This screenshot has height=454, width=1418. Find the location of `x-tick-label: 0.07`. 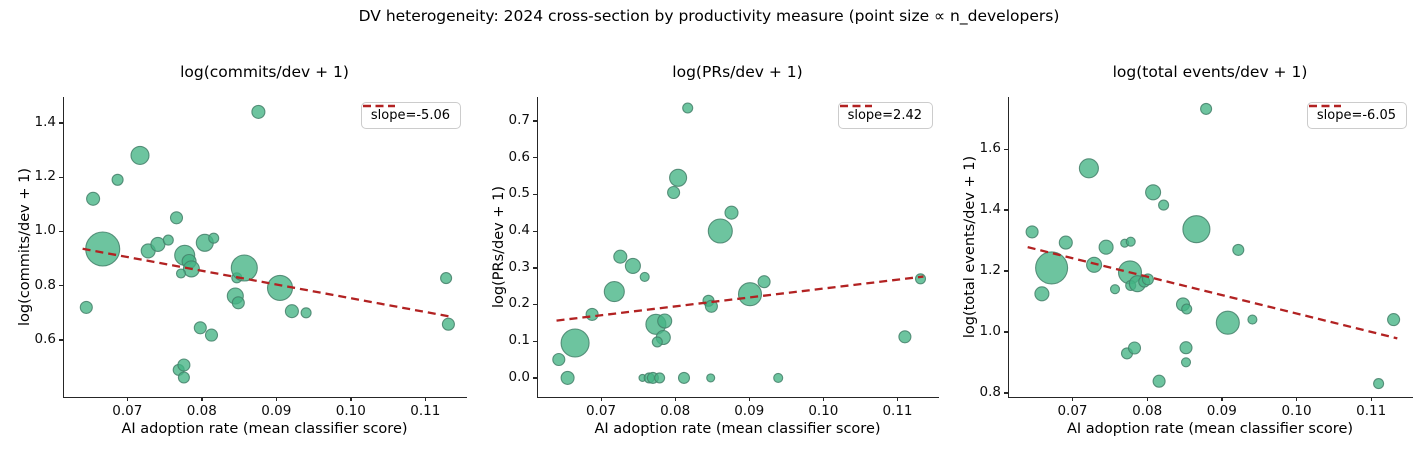

x-tick-label: 0.07 is located at coordinates (601, 411).